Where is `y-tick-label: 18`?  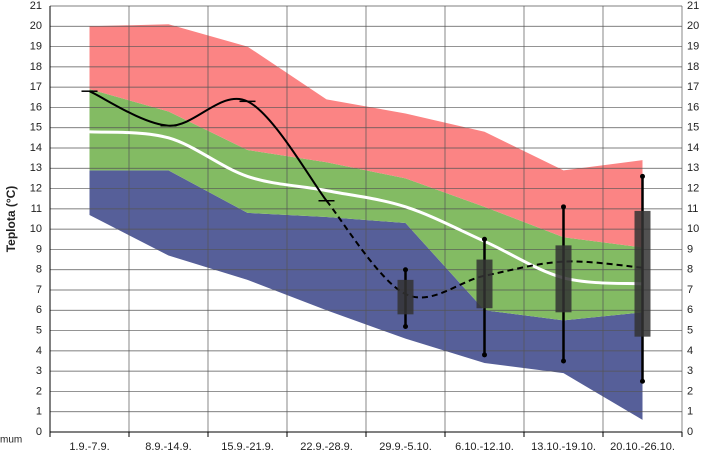
y-tick-label: 18 is located at coordinates (36, 67).